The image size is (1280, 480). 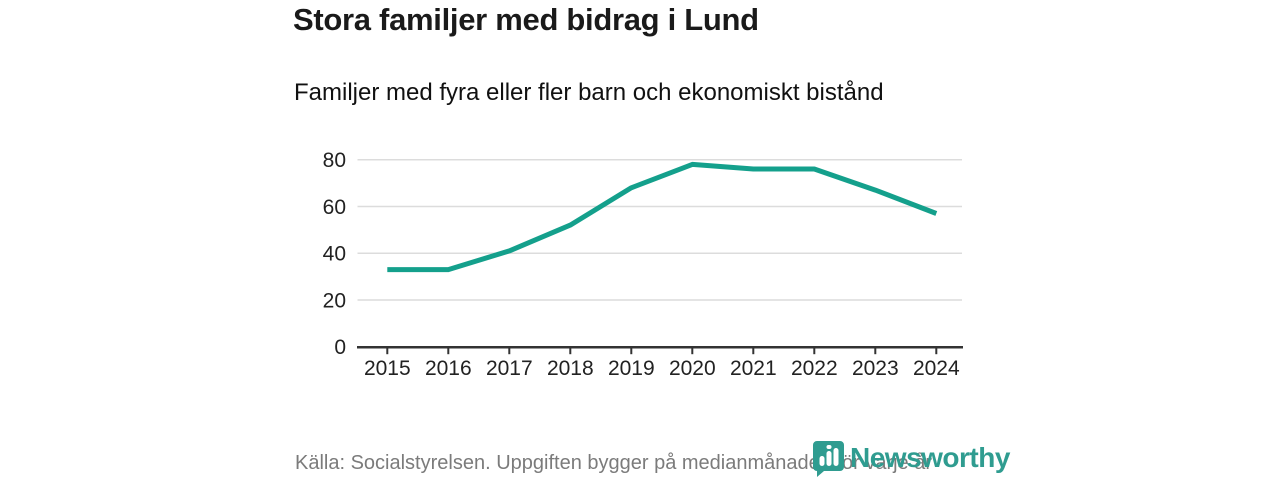 What do you see at coordinates (828, 459) in the screenshot?
I see `newsworthy-bars-icon` at bounding box center [828, 459].